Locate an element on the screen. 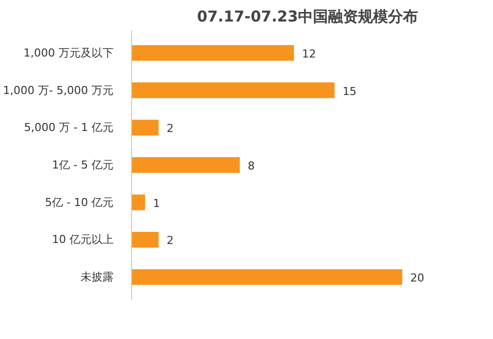 This screenshot has height=339, width=493. data-label: 20 is located at coordinates (417, 278).